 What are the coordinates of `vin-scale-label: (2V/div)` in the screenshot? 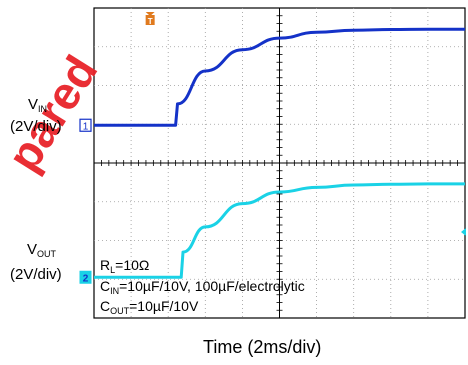 It's located at (36, 126).